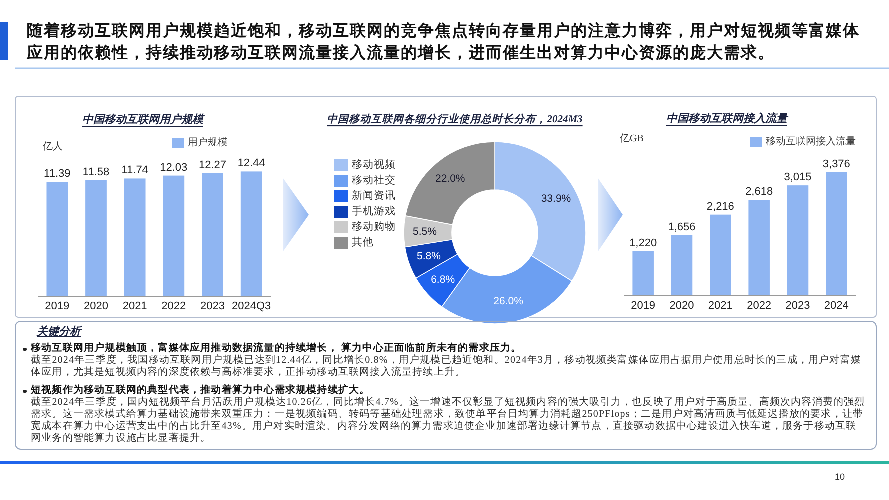 This screenshot has width=889, height=500. What do you see at coordinates (443, 280) in the screenshot?
I see `data-label: 6.8%` at bounding box center [443, 280].